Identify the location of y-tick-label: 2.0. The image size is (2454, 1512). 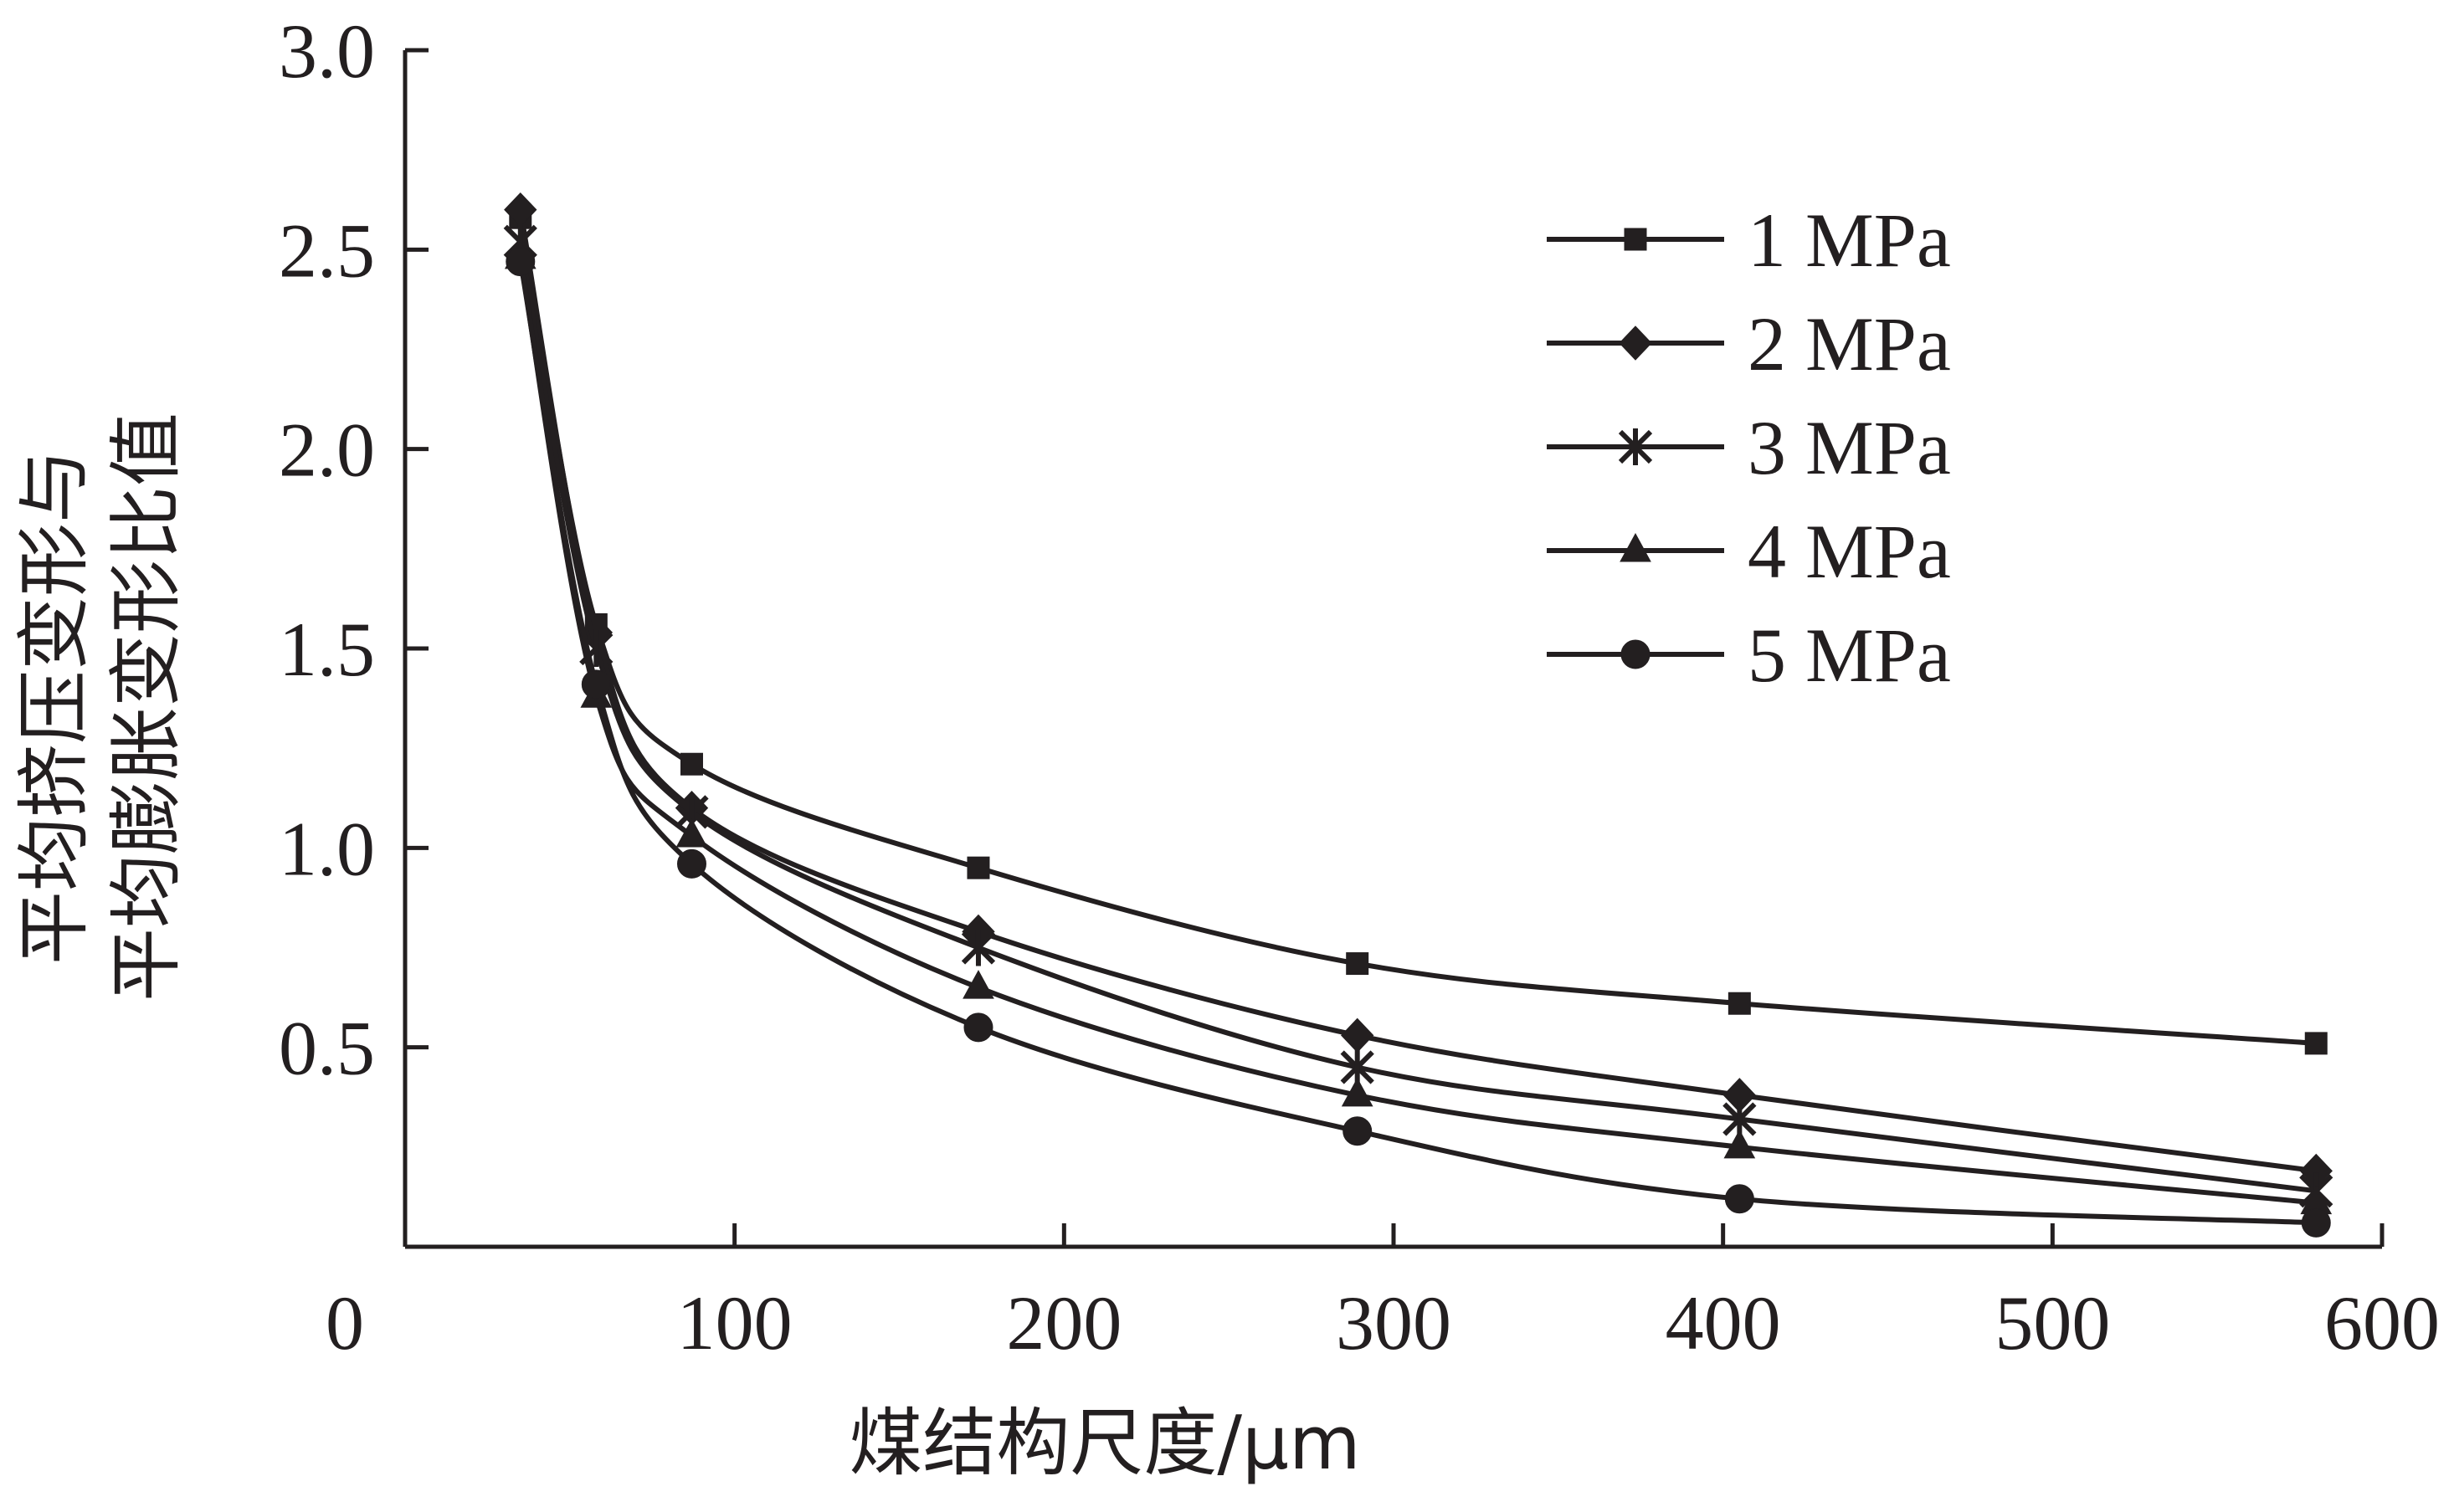
(327, 450).